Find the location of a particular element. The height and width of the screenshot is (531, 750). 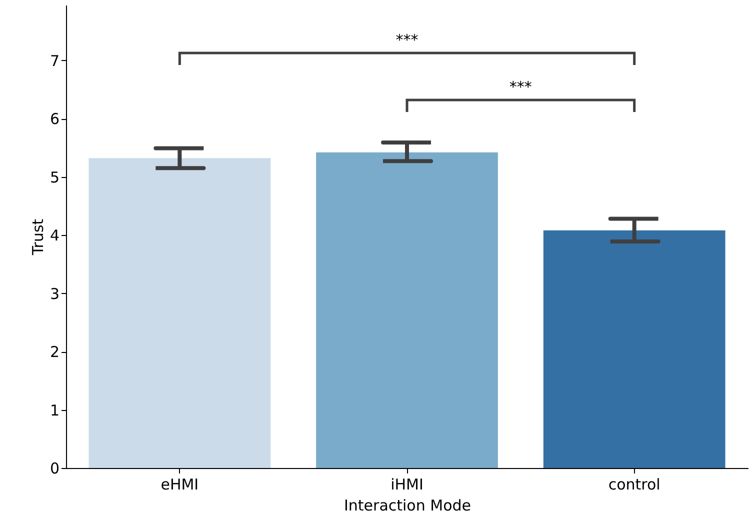

y-tick-label: 4 is located at coordinates (55, 235).